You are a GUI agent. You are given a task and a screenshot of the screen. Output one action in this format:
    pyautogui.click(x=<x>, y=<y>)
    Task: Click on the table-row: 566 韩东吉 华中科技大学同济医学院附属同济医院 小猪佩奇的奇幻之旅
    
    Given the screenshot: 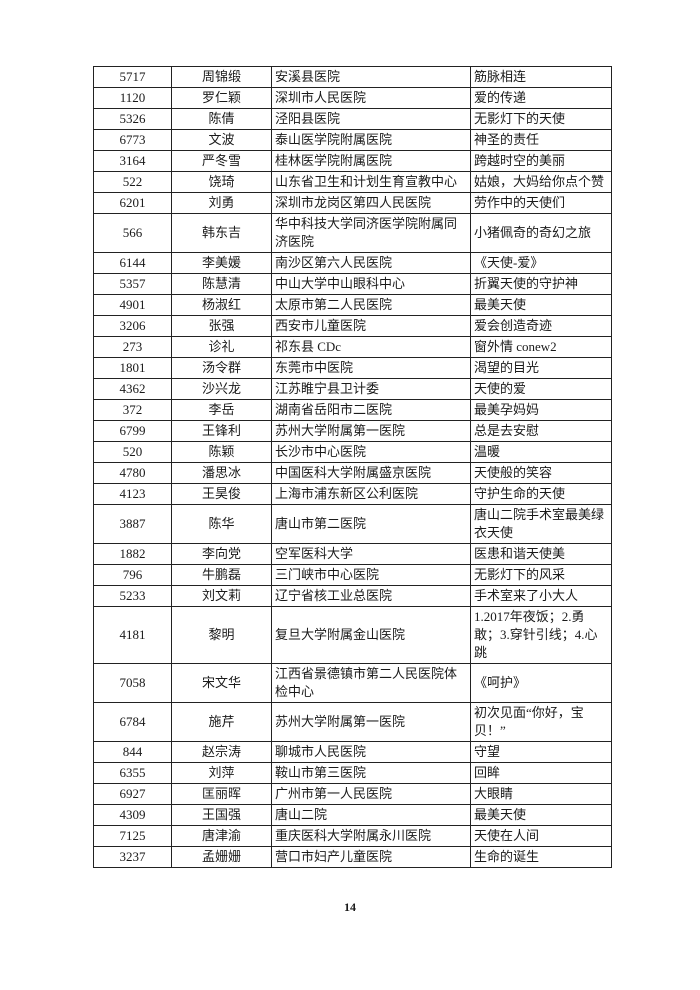 What is the action you would take?
    pyautogui.click(x=352, y=233)
    